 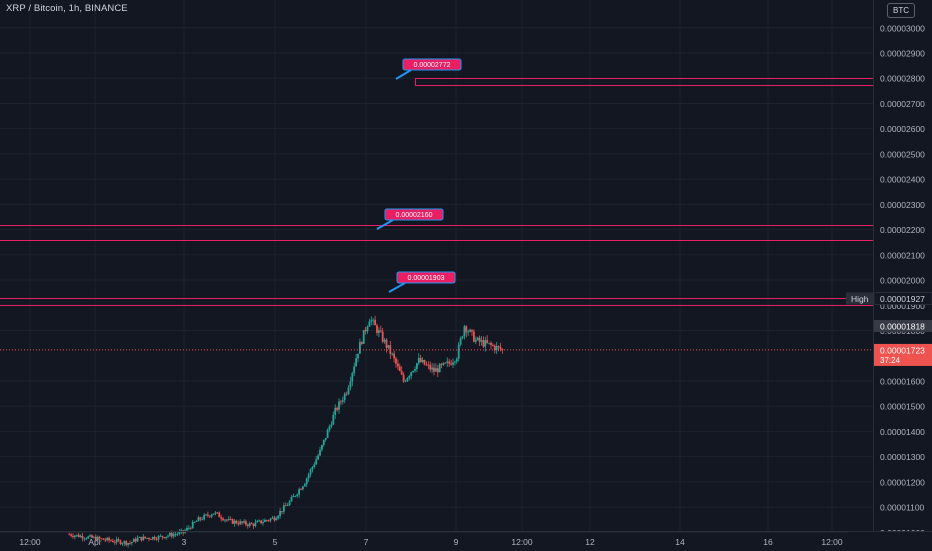 I want to click on time-axis: 12:00 Apr 3 5 7 9 12:00 12 14 16 12:00, so click(x=466, y=539).